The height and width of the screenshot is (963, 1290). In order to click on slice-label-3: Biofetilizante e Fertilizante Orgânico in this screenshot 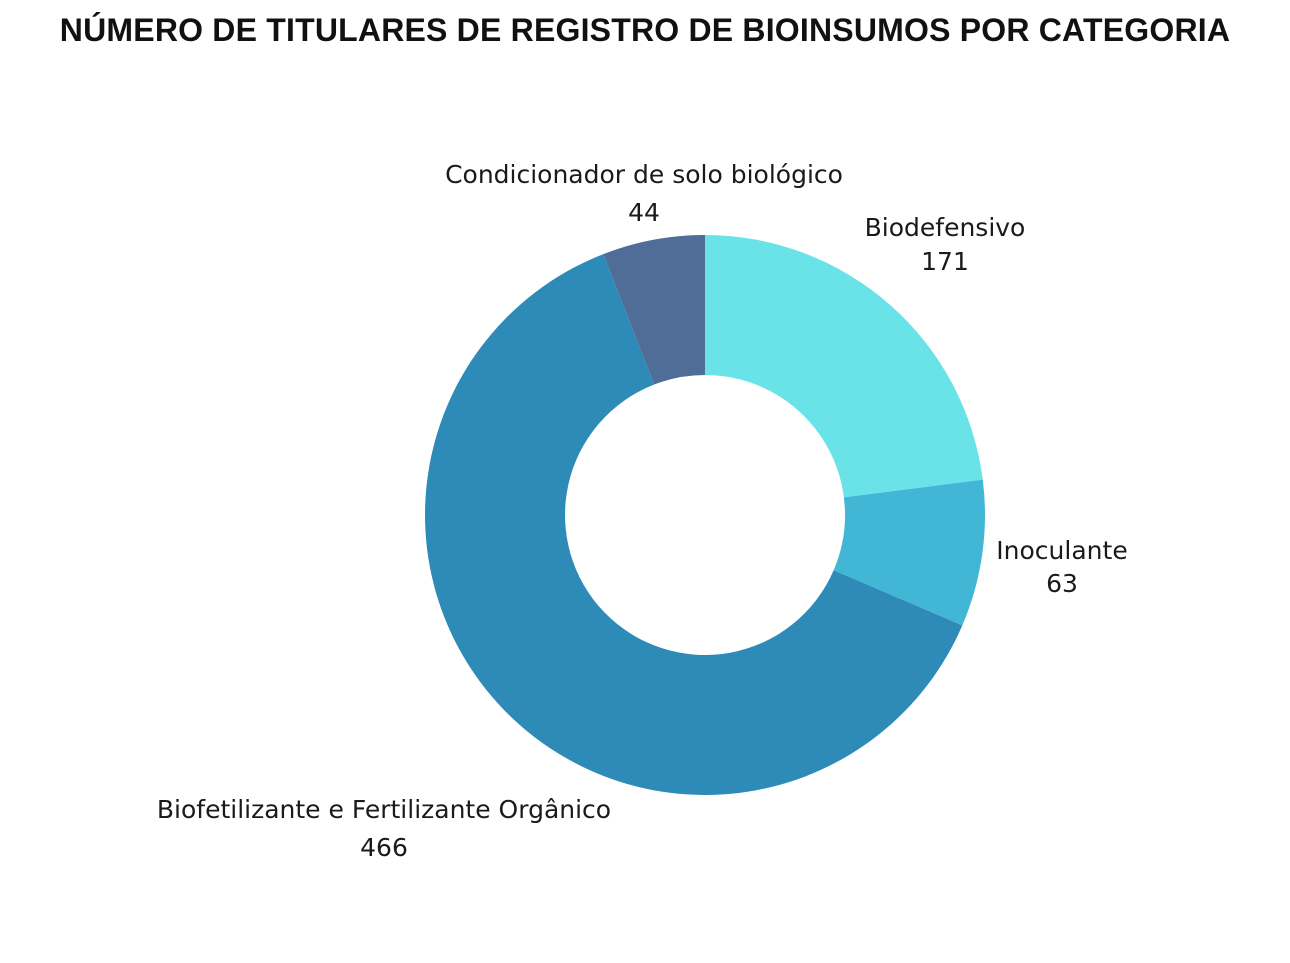, I will do `click(384, 809)`.